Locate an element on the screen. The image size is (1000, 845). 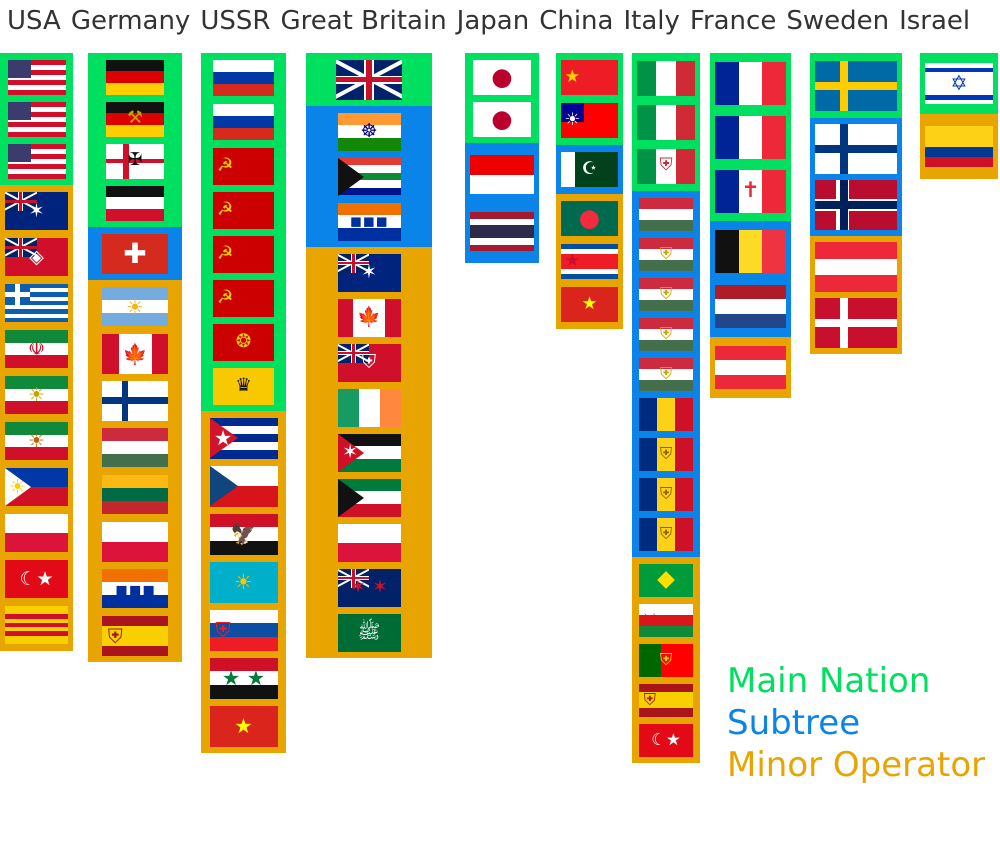
column-sweden is located at coordinates (856, 203).